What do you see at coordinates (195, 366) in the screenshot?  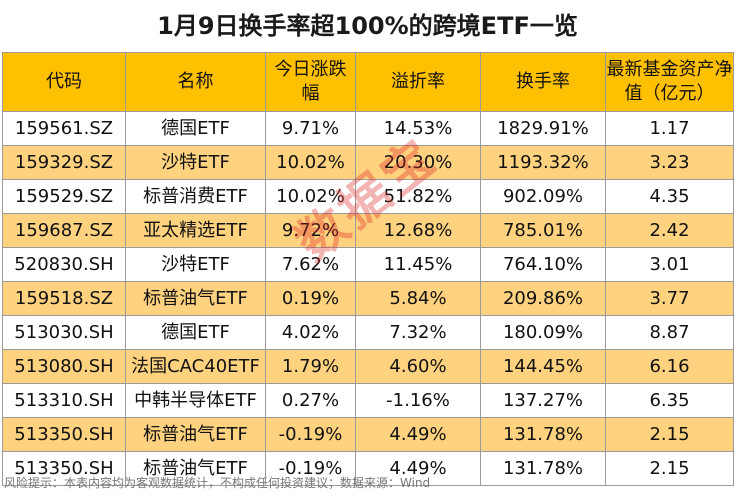 I see `cell-name: 法国CAC40ETF` at bounding box center [195, 366].